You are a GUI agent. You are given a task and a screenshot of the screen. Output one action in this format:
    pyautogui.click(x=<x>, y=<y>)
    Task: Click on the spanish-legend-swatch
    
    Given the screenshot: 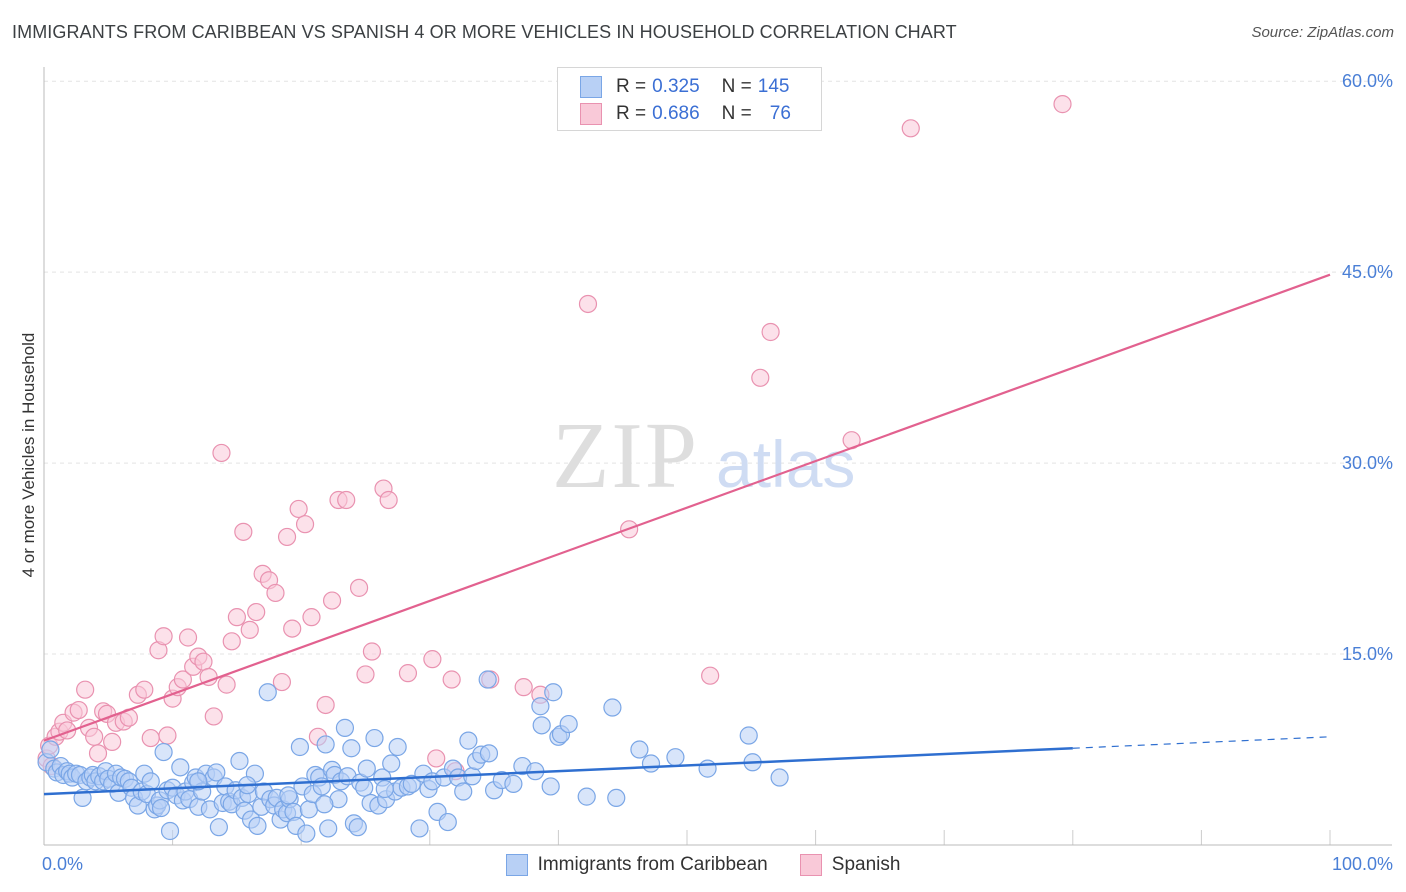 What is the action you would take?
    pyautogui.click(x=810, y=865)
    